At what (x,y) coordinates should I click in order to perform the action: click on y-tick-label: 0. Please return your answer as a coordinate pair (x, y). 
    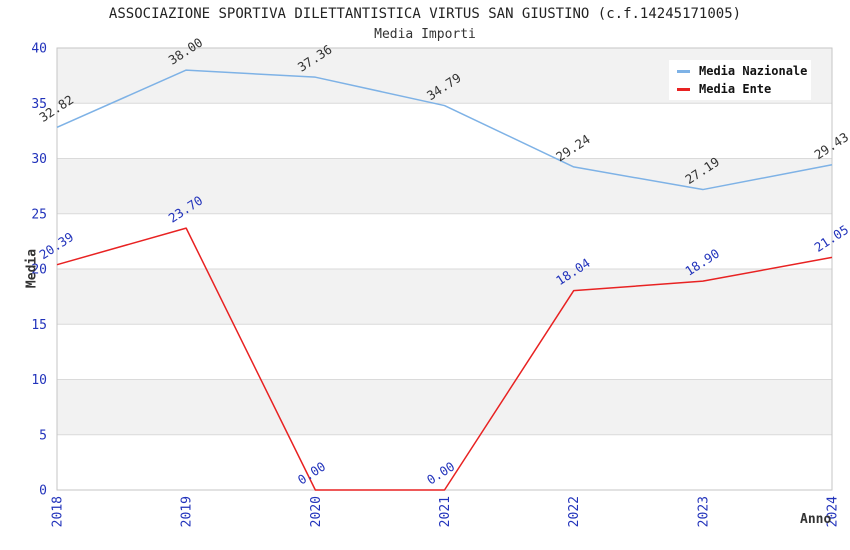
    Looking at the image, I should click on (43, 491).